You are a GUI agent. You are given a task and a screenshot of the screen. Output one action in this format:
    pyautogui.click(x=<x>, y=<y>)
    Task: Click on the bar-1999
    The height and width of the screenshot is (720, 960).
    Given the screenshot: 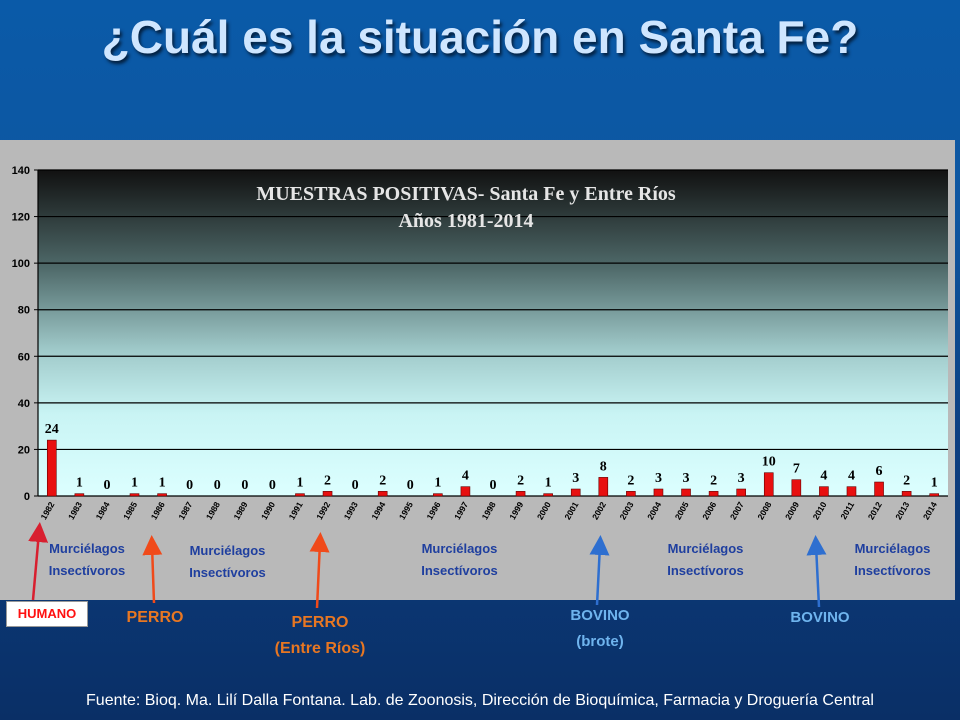 What is the action you would take?
    pyautogui.click(x=520, y=494)
    